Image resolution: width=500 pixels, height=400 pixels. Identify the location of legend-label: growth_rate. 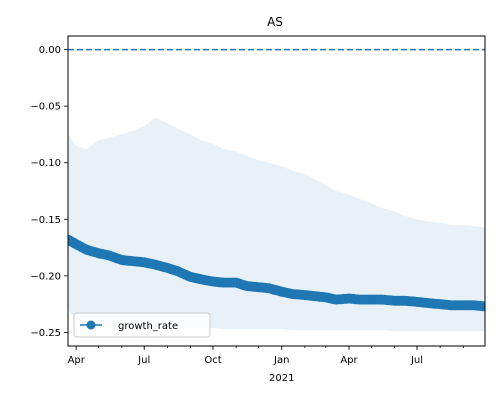
(148, 326).